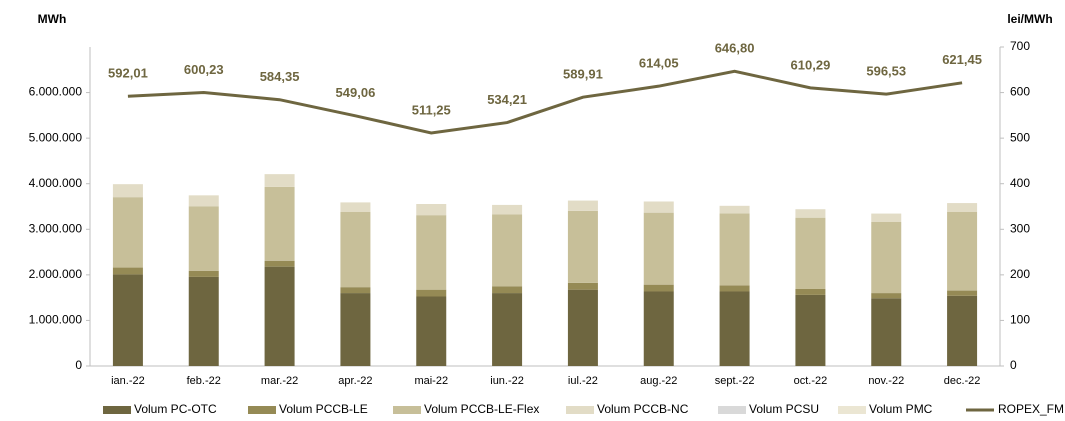 The image size is (1065, 421). What do you see at coordinates (431, 381) in the screenshot?
I see `x-tick-label: mai-22` at bounding box center [431, 381].